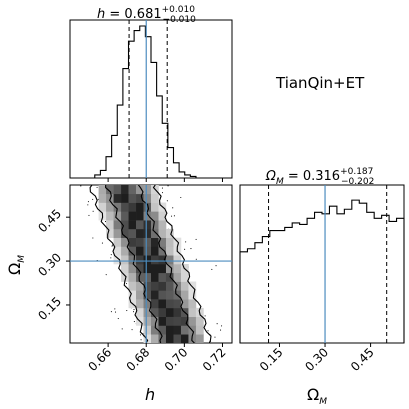 The height and width of the screenshot is (409, 409). I want to click on h-tick-label: 0.70, so click(176, 359).